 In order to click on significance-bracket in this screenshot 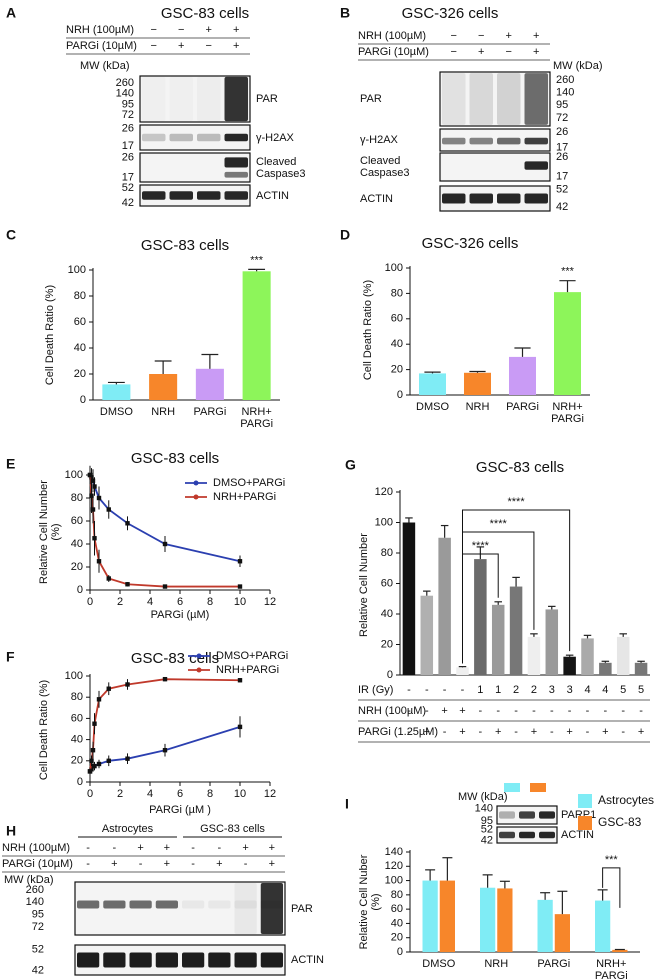, I will do `click(611, 887)`.